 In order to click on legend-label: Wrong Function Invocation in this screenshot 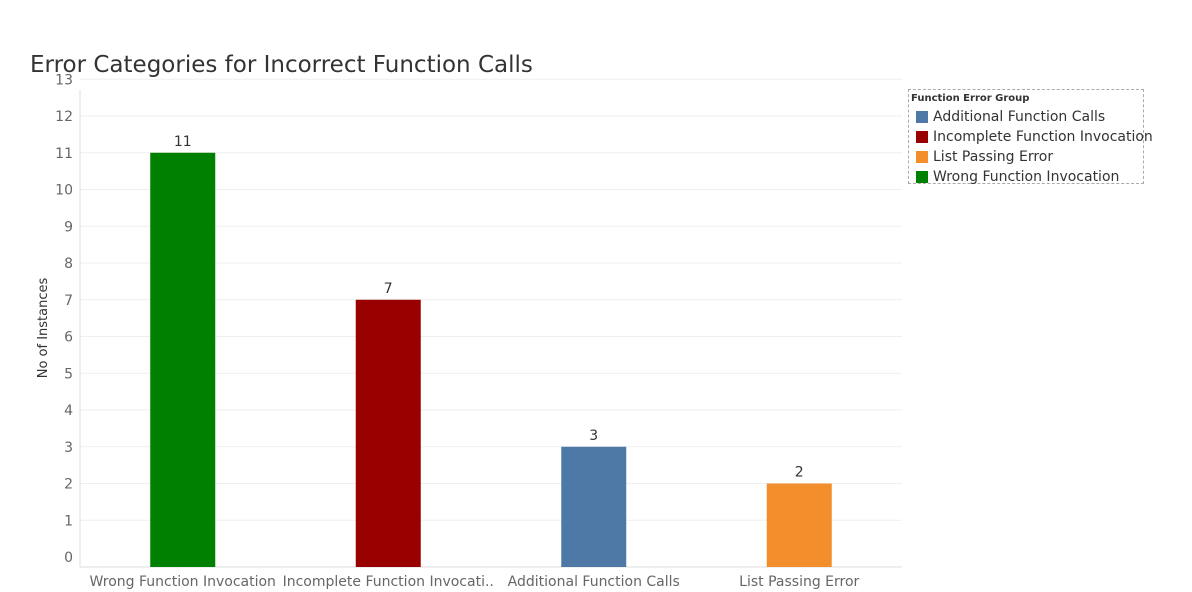, I will do `click(1026, 177)`.